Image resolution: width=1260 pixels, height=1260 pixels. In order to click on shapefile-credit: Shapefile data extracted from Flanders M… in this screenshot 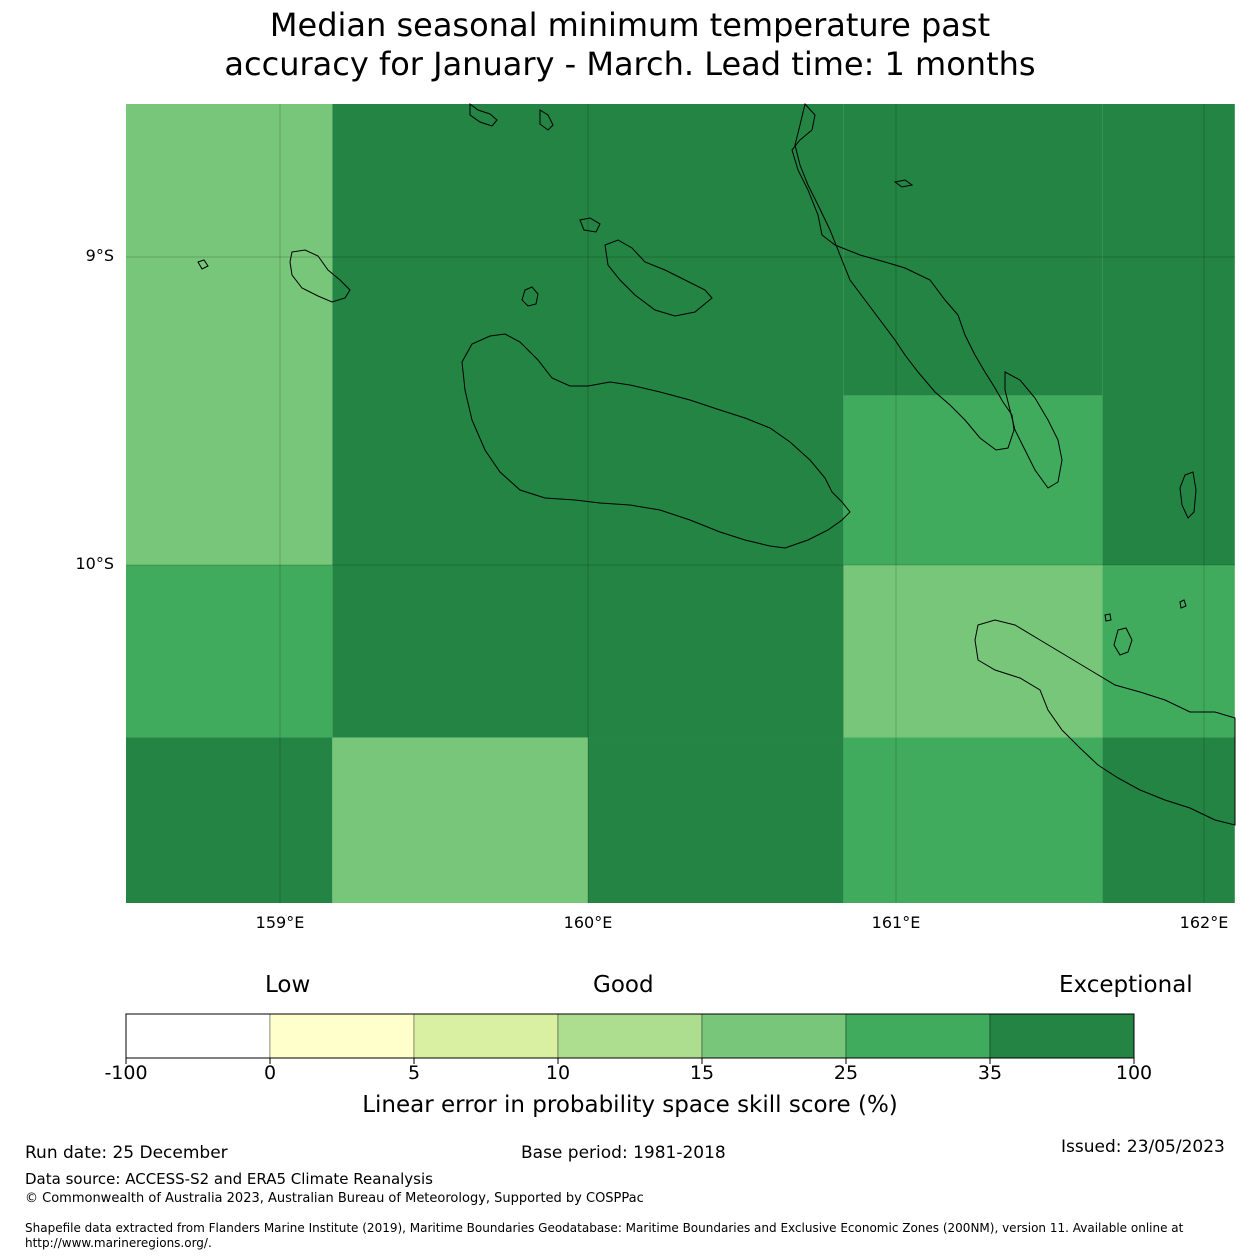, I will do `click(604, 1235)`.